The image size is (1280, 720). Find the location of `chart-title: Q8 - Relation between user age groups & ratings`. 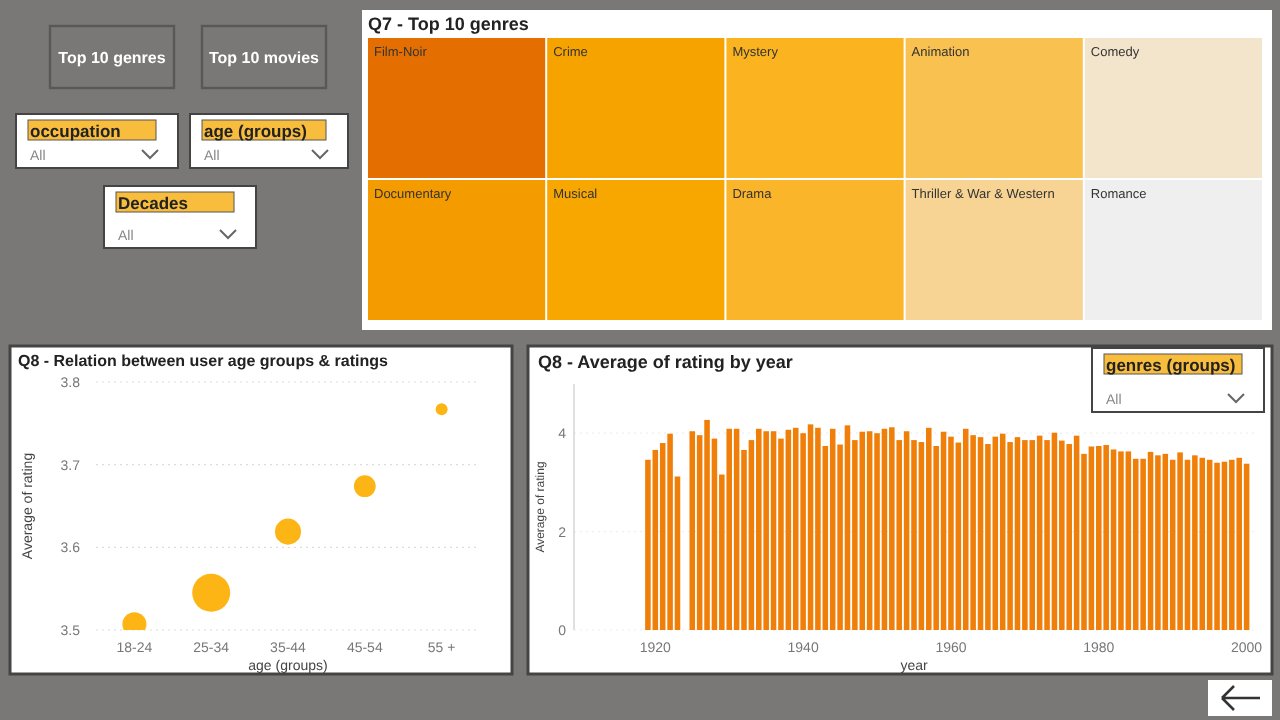

chart-title: Q8 - Relation between user age groups & ratings is located at coordinates (203, 361).